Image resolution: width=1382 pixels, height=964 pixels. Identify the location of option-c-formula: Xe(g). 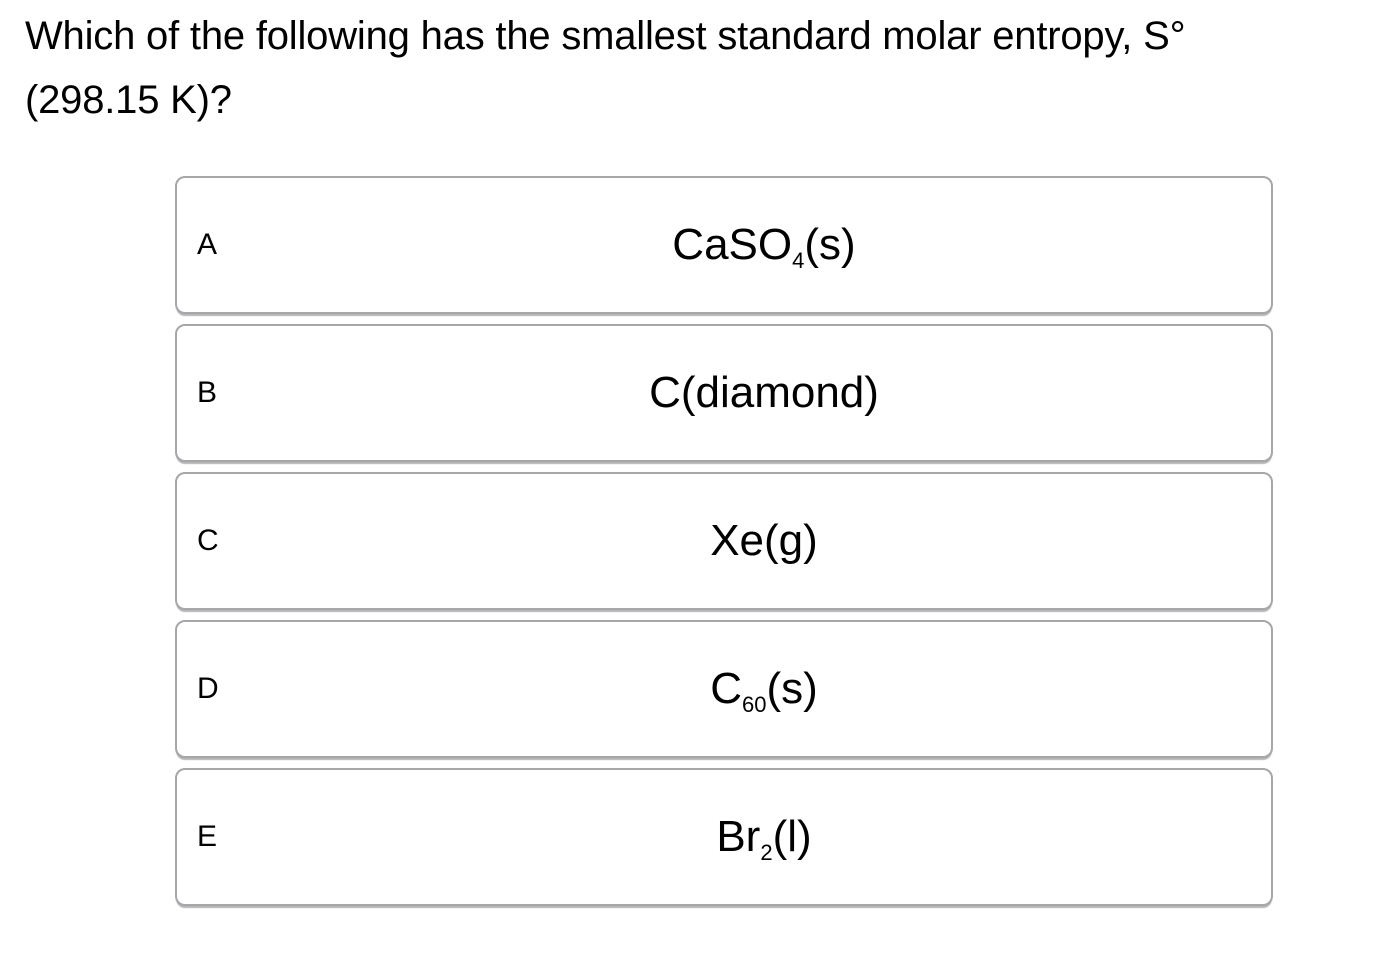
(764, 541).